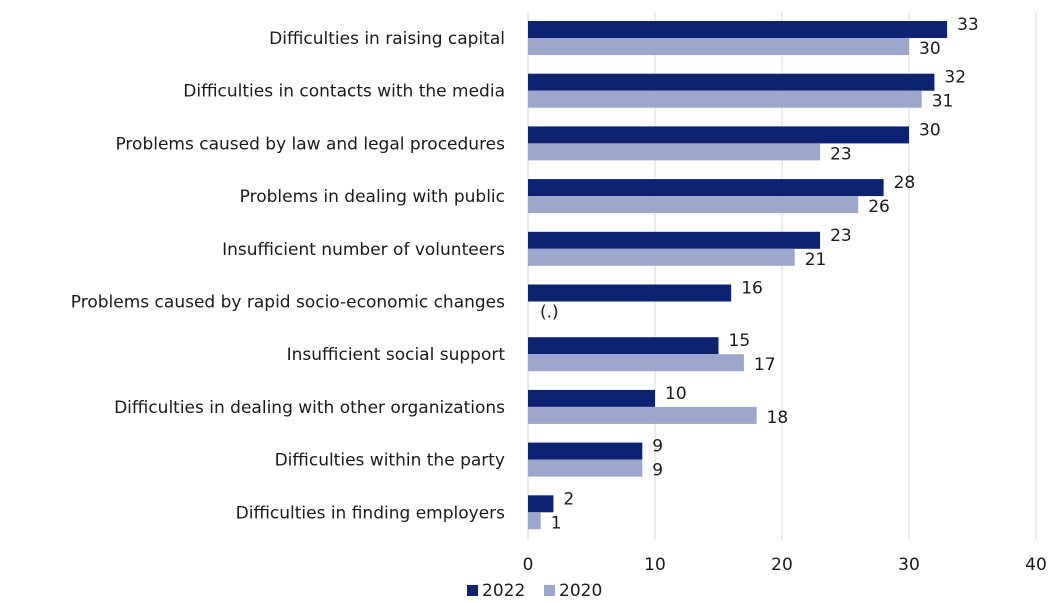 The image size is (1051, 603). I want to click on legend-swatch-2022, so click(472, 590).